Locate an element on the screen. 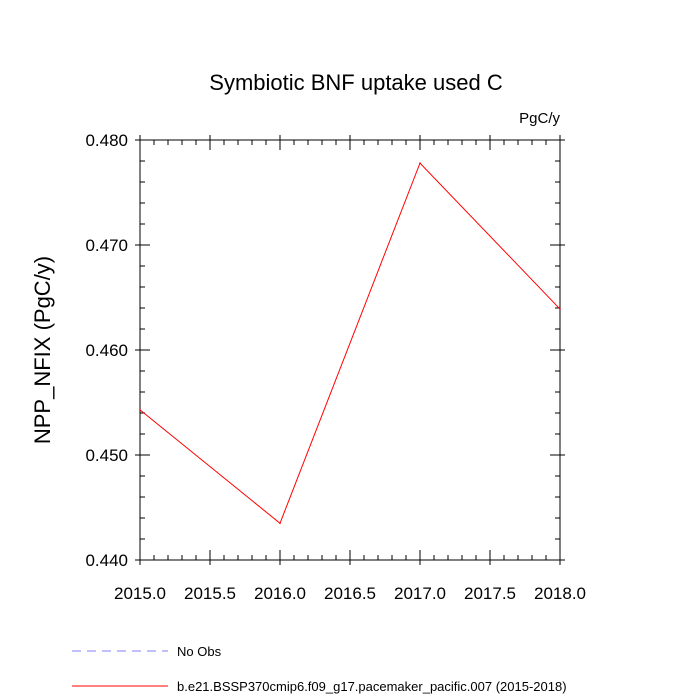  y-tick-label: 0.440 is located at coordinates (106, 560).